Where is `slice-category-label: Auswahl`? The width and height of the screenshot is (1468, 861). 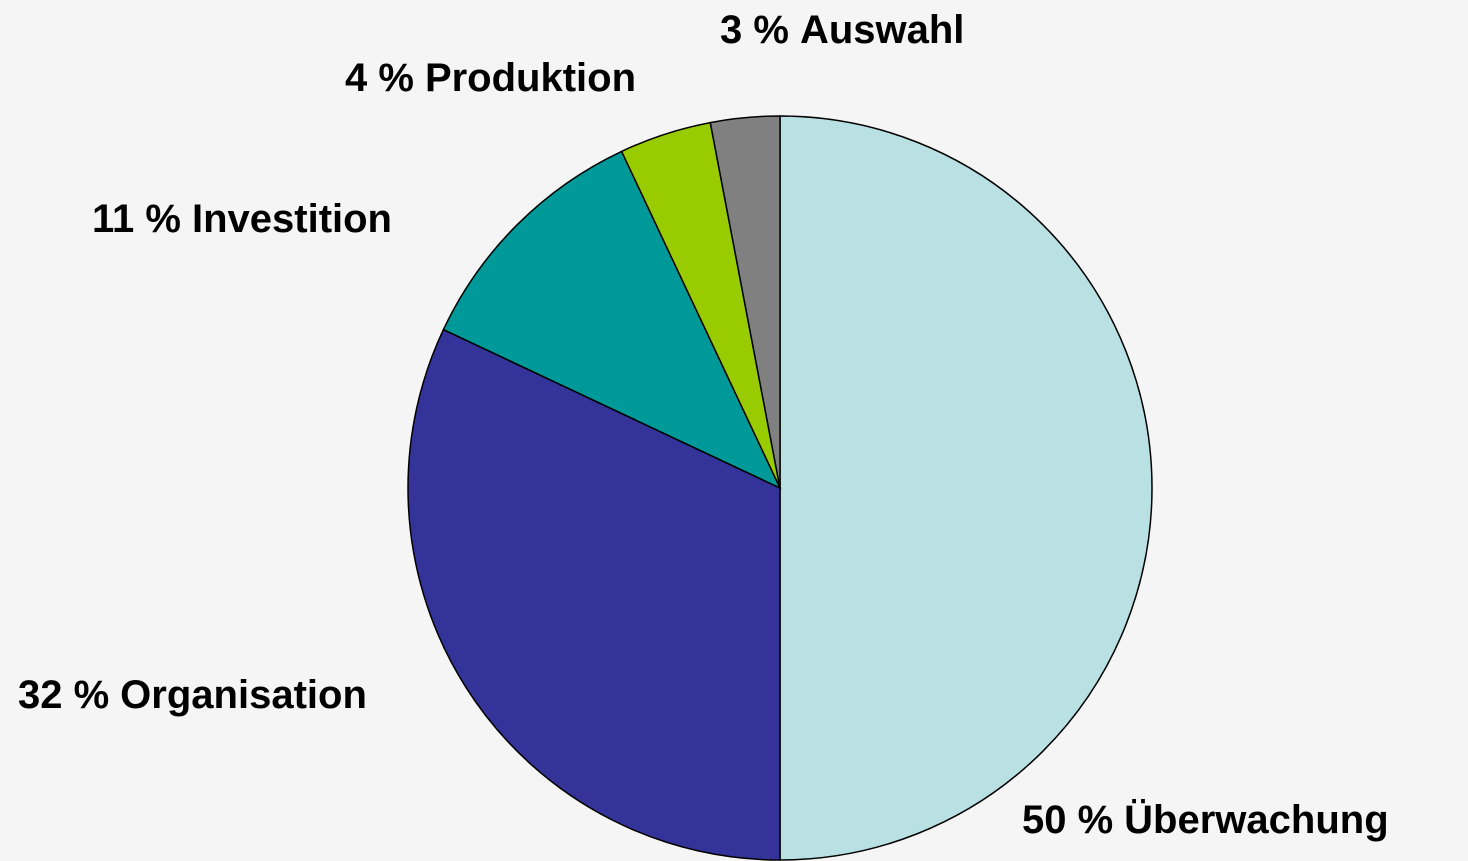 slice-category-label: Auswahl is located at coordinates (882, 30).